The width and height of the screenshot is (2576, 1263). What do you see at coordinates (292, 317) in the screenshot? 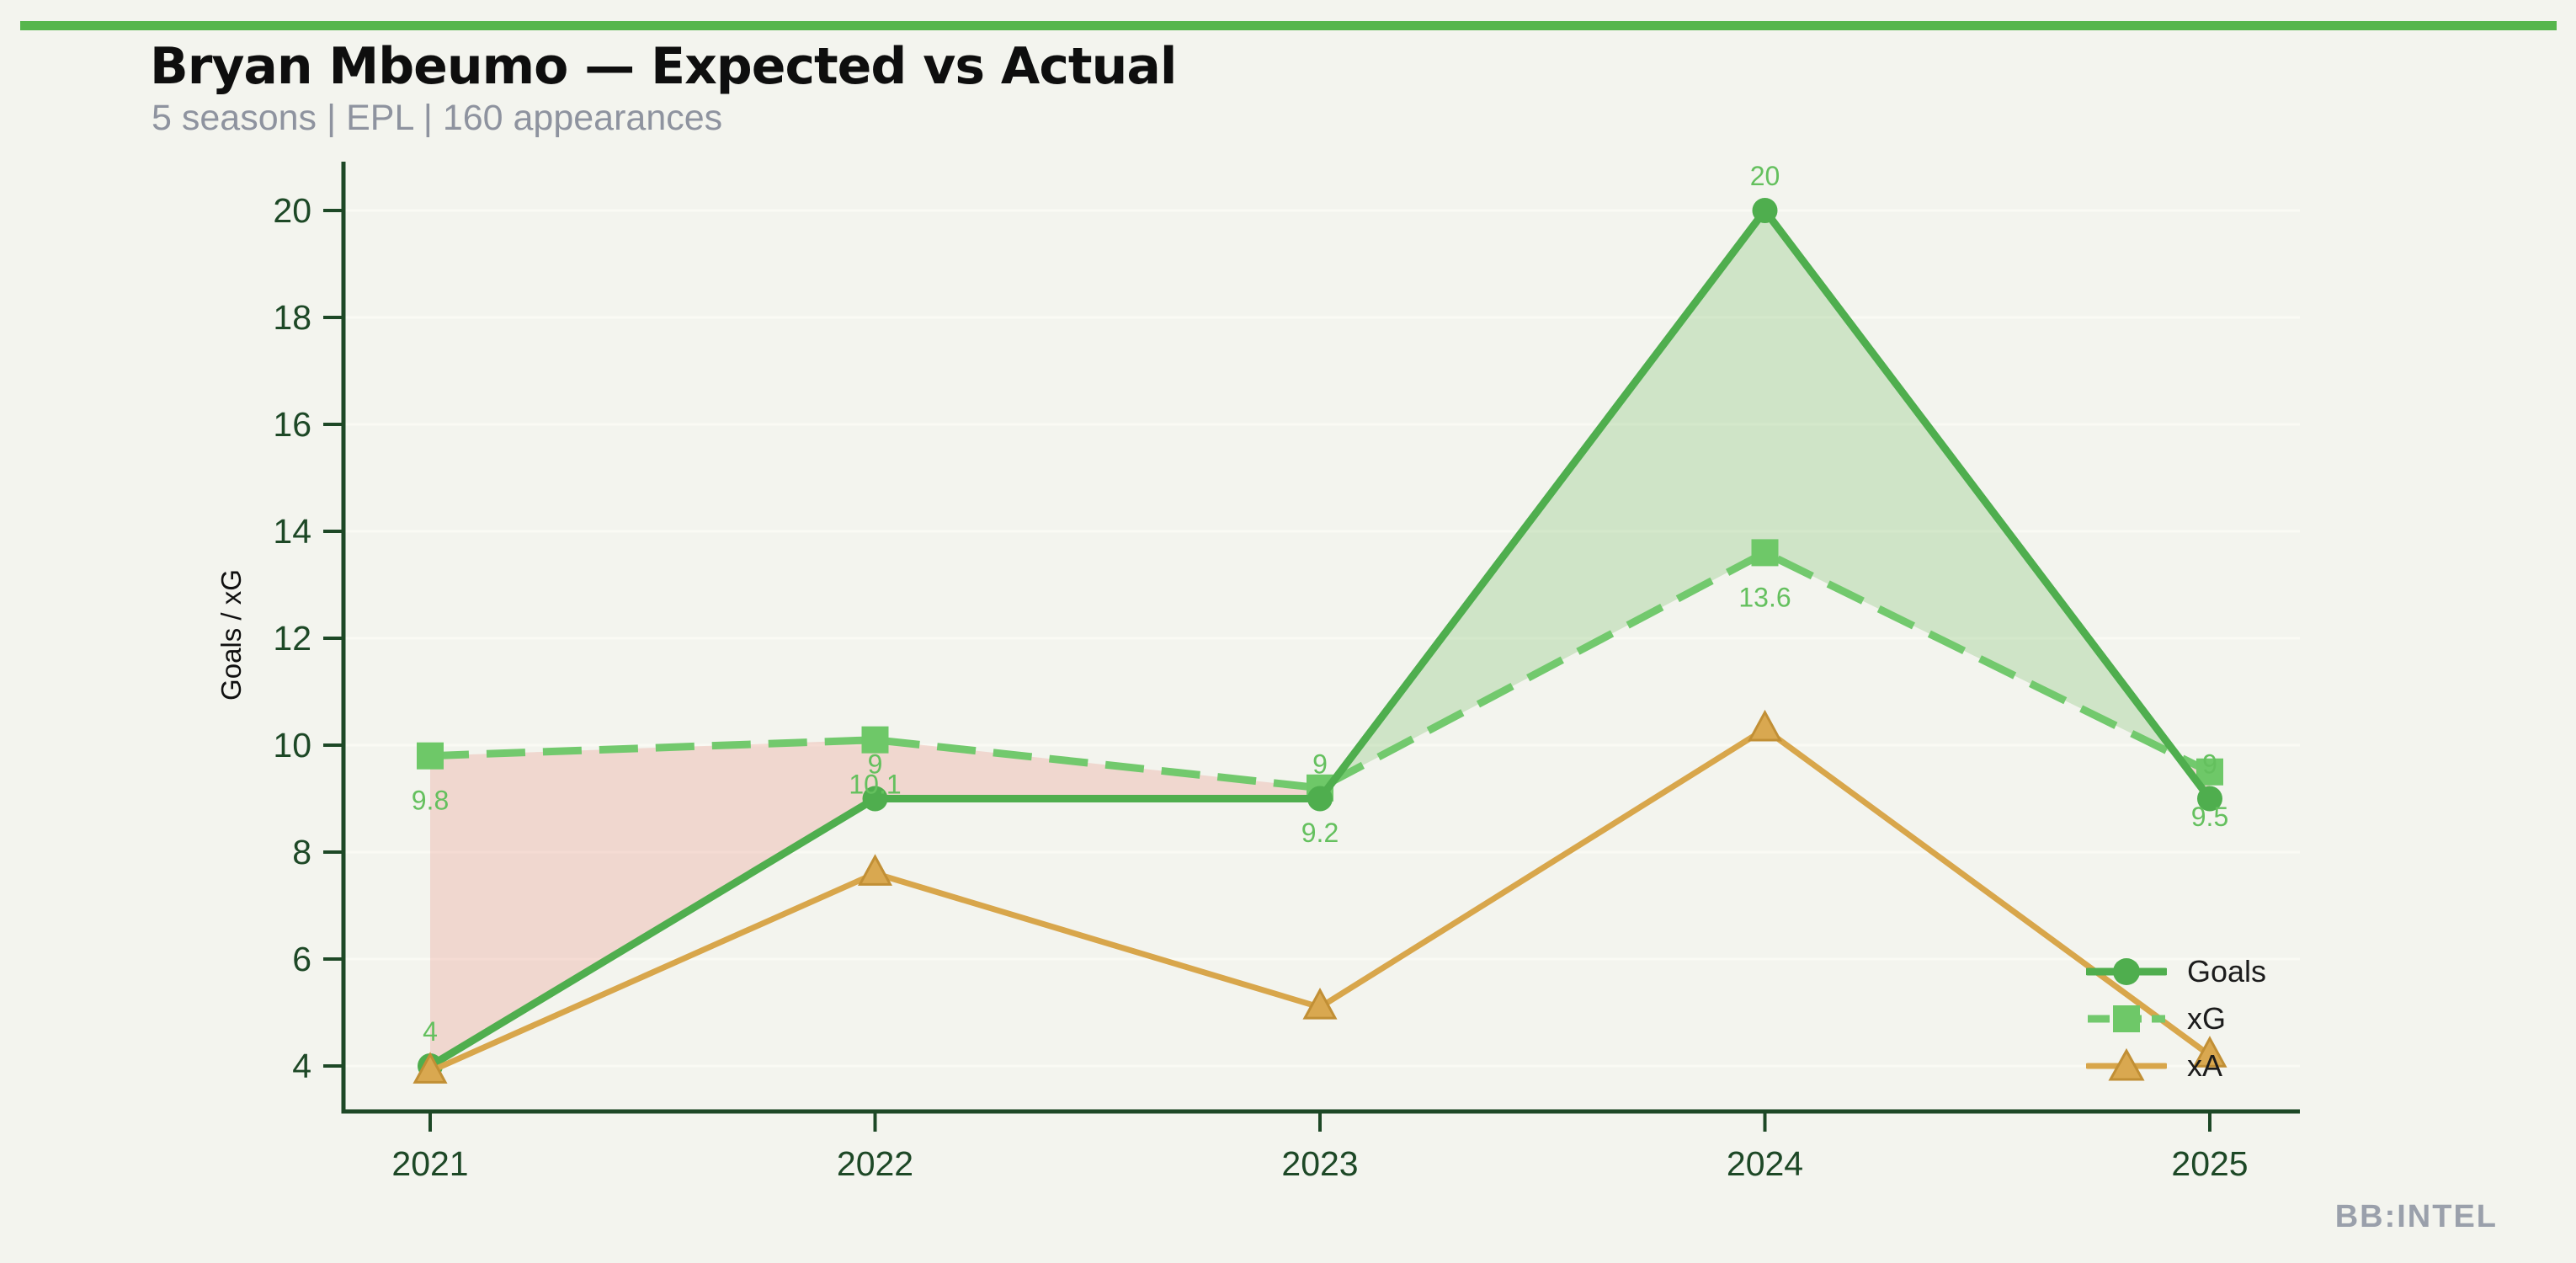
I see `y-tick-label: 18` at bounding box center [292, 317].